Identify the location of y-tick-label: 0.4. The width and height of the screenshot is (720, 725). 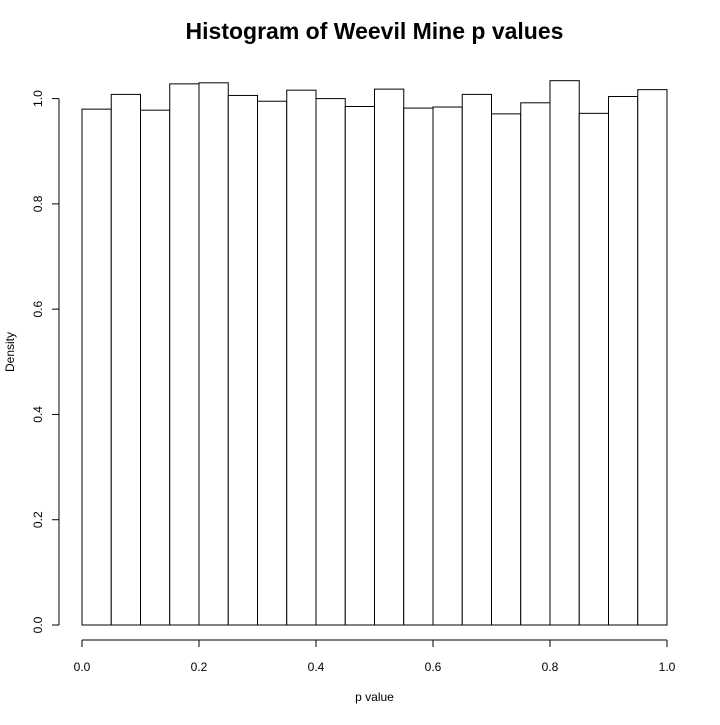
(38, 414).